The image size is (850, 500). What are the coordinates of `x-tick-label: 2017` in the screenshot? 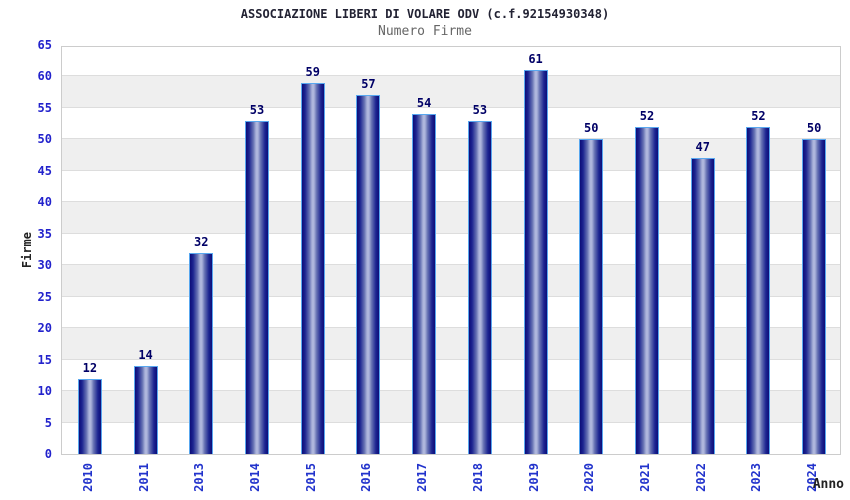 It's located at (422, 477).